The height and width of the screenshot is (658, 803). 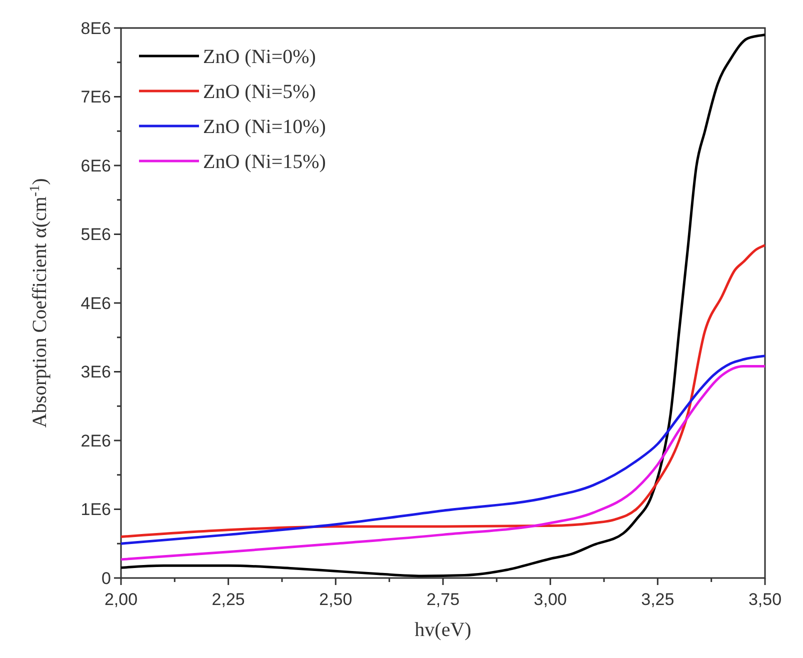 I want to click on y-tick-label: 7E6, so click(x=95, y=97).